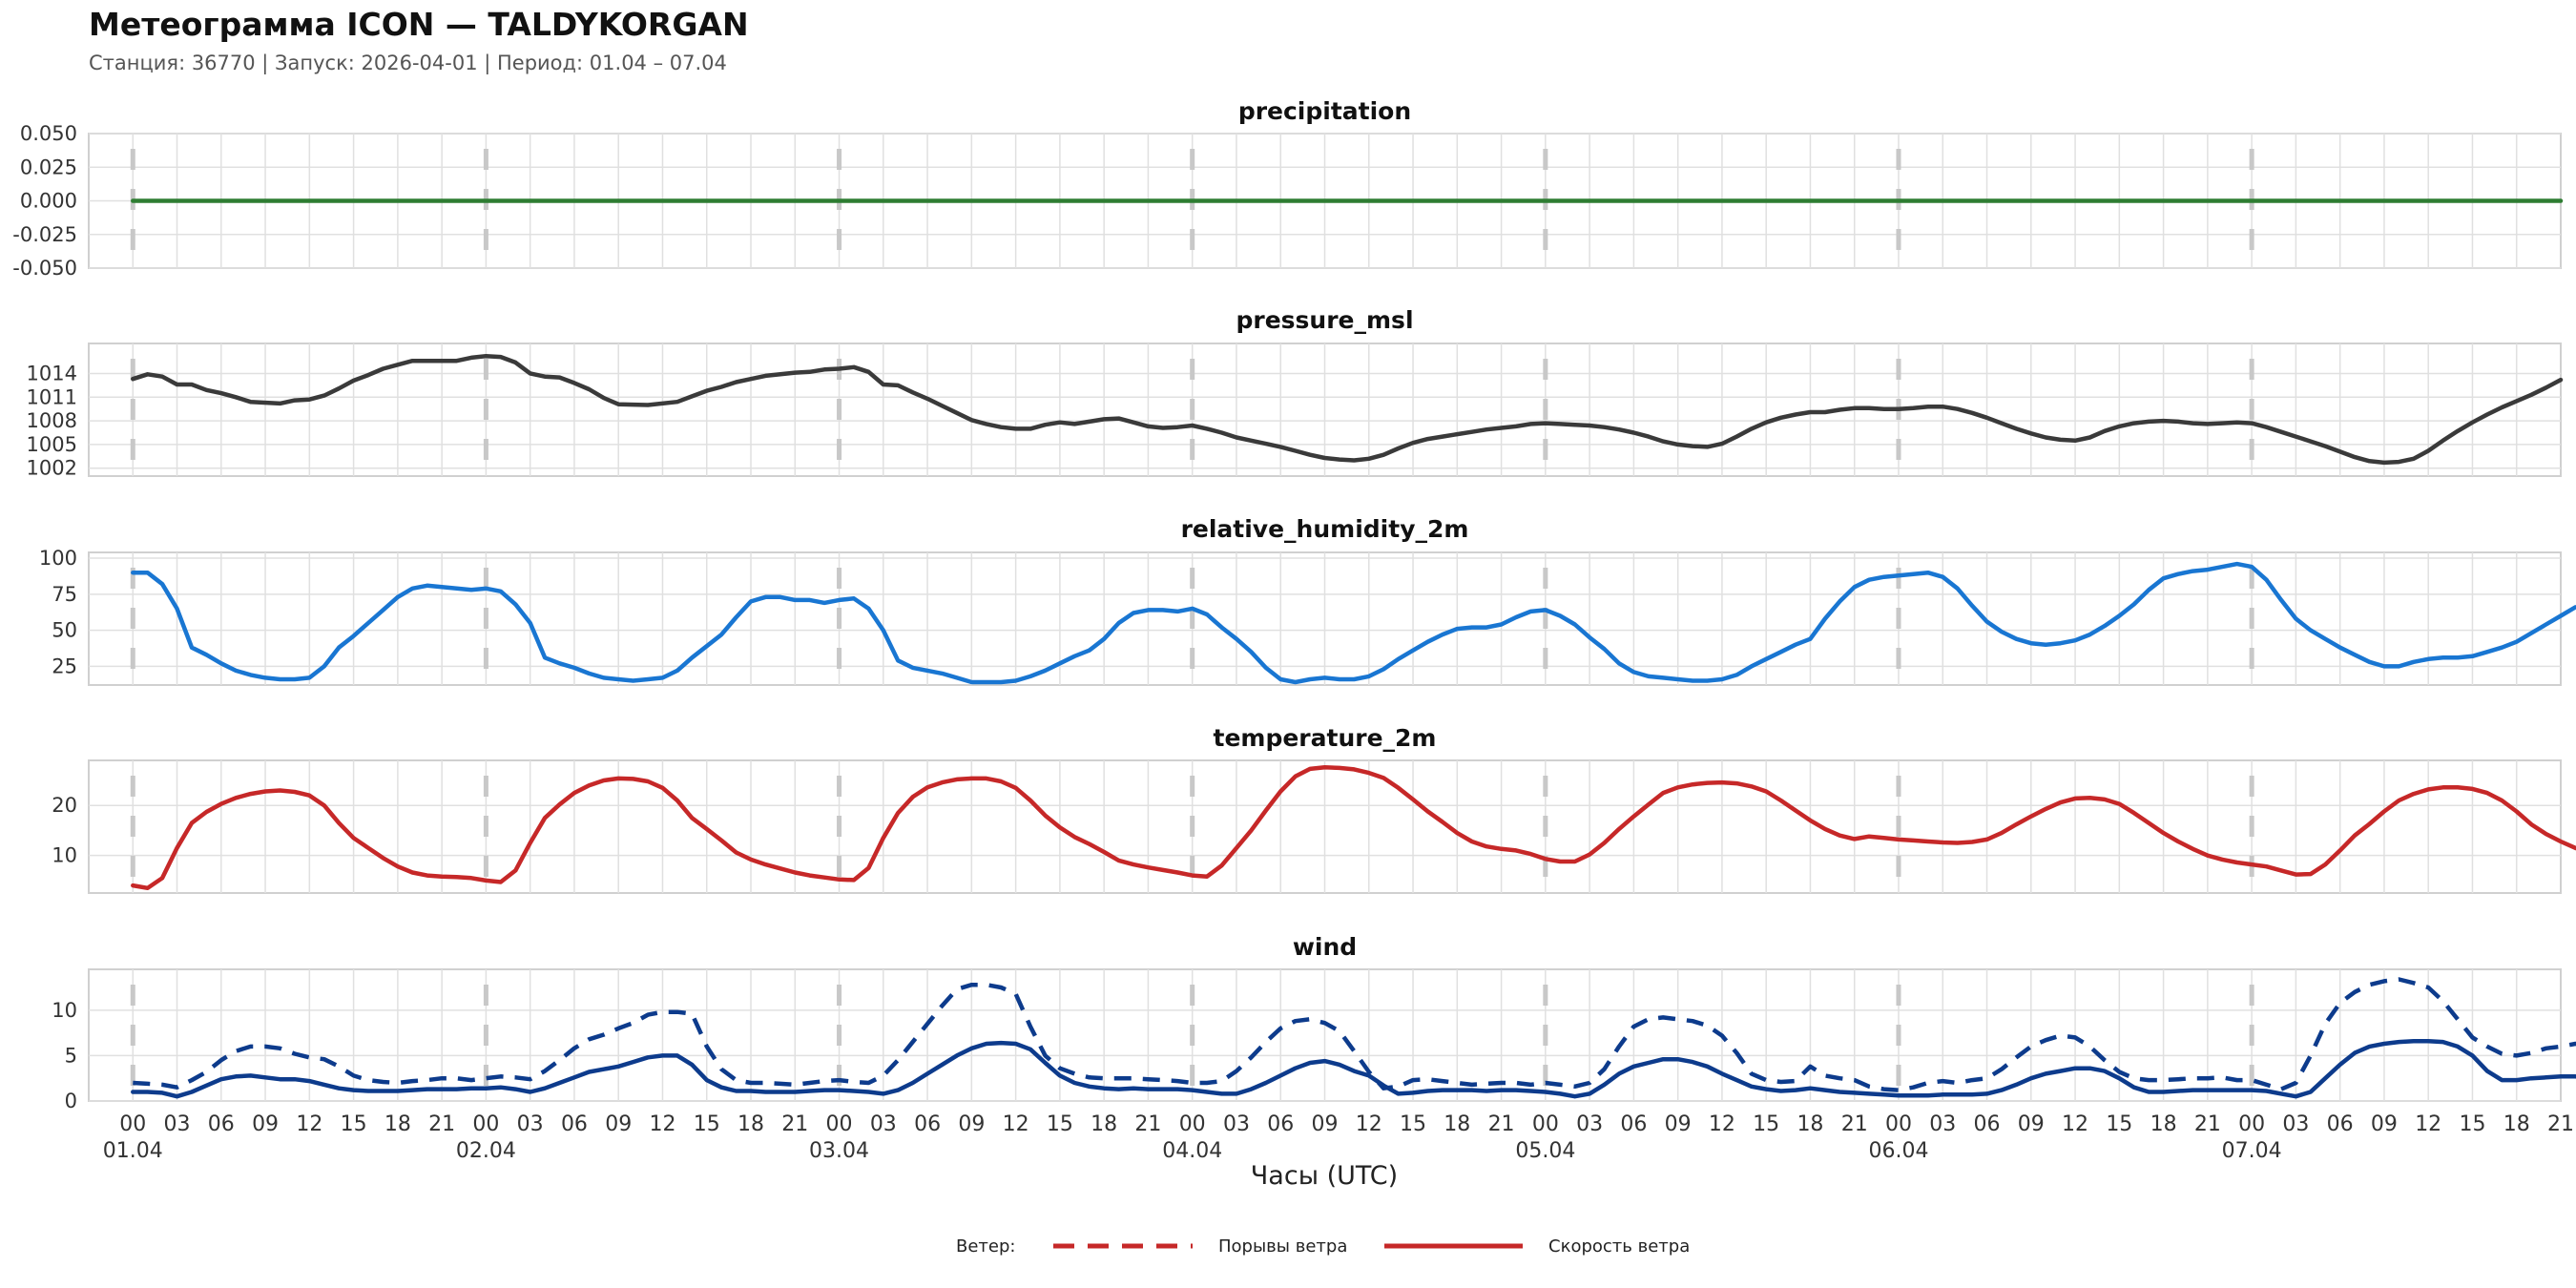  I want to click on y-tick-label: -0.050, so click(44, 268).